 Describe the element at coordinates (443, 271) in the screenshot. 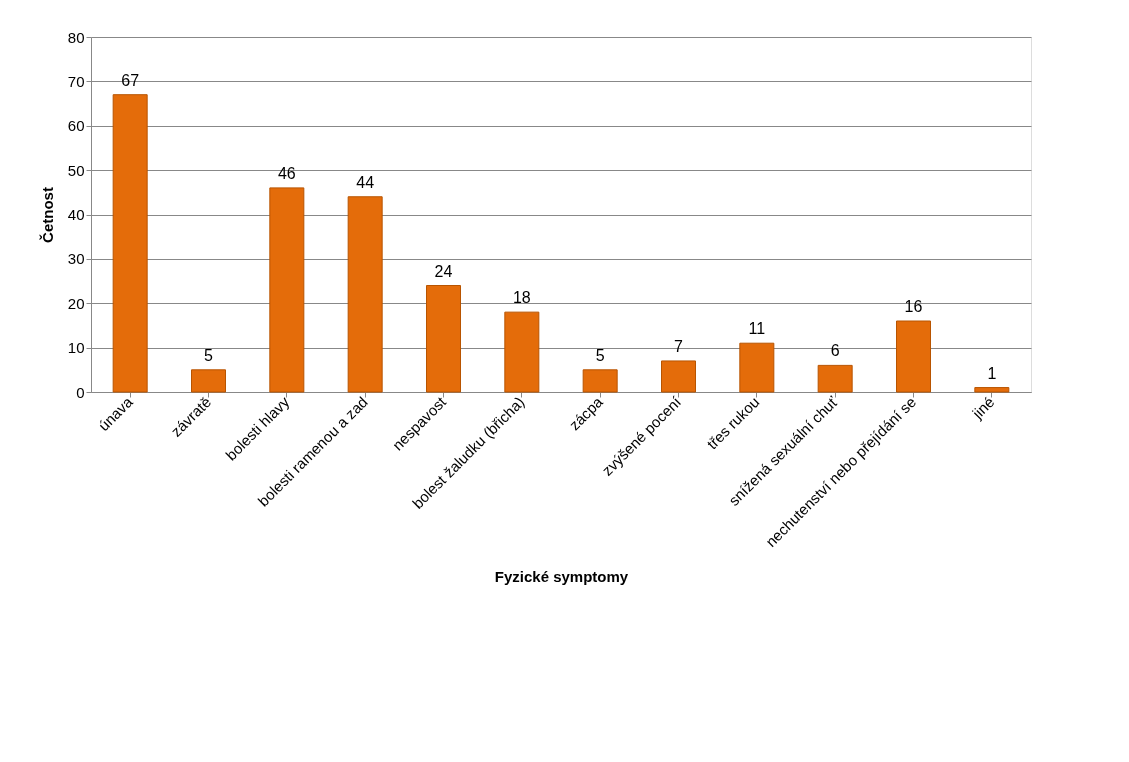

I see `data-label: 24` at that location.